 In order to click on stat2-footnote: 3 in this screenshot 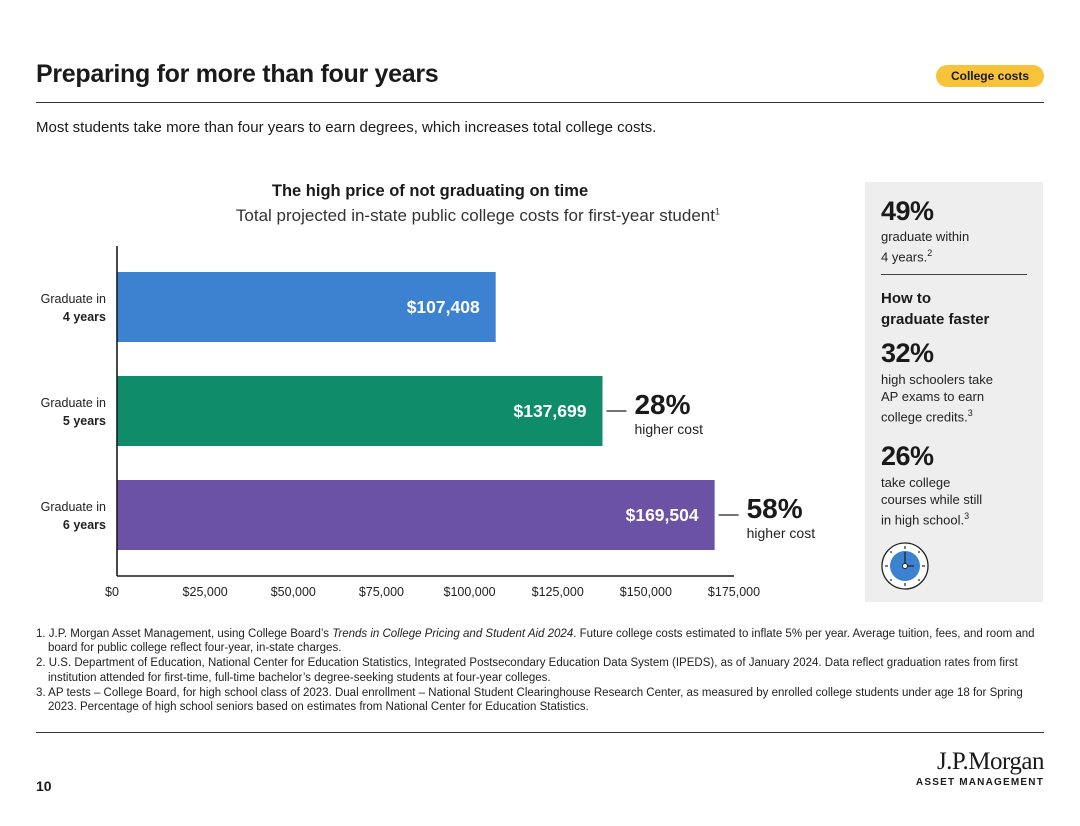, I will do `click(970, 413)`.